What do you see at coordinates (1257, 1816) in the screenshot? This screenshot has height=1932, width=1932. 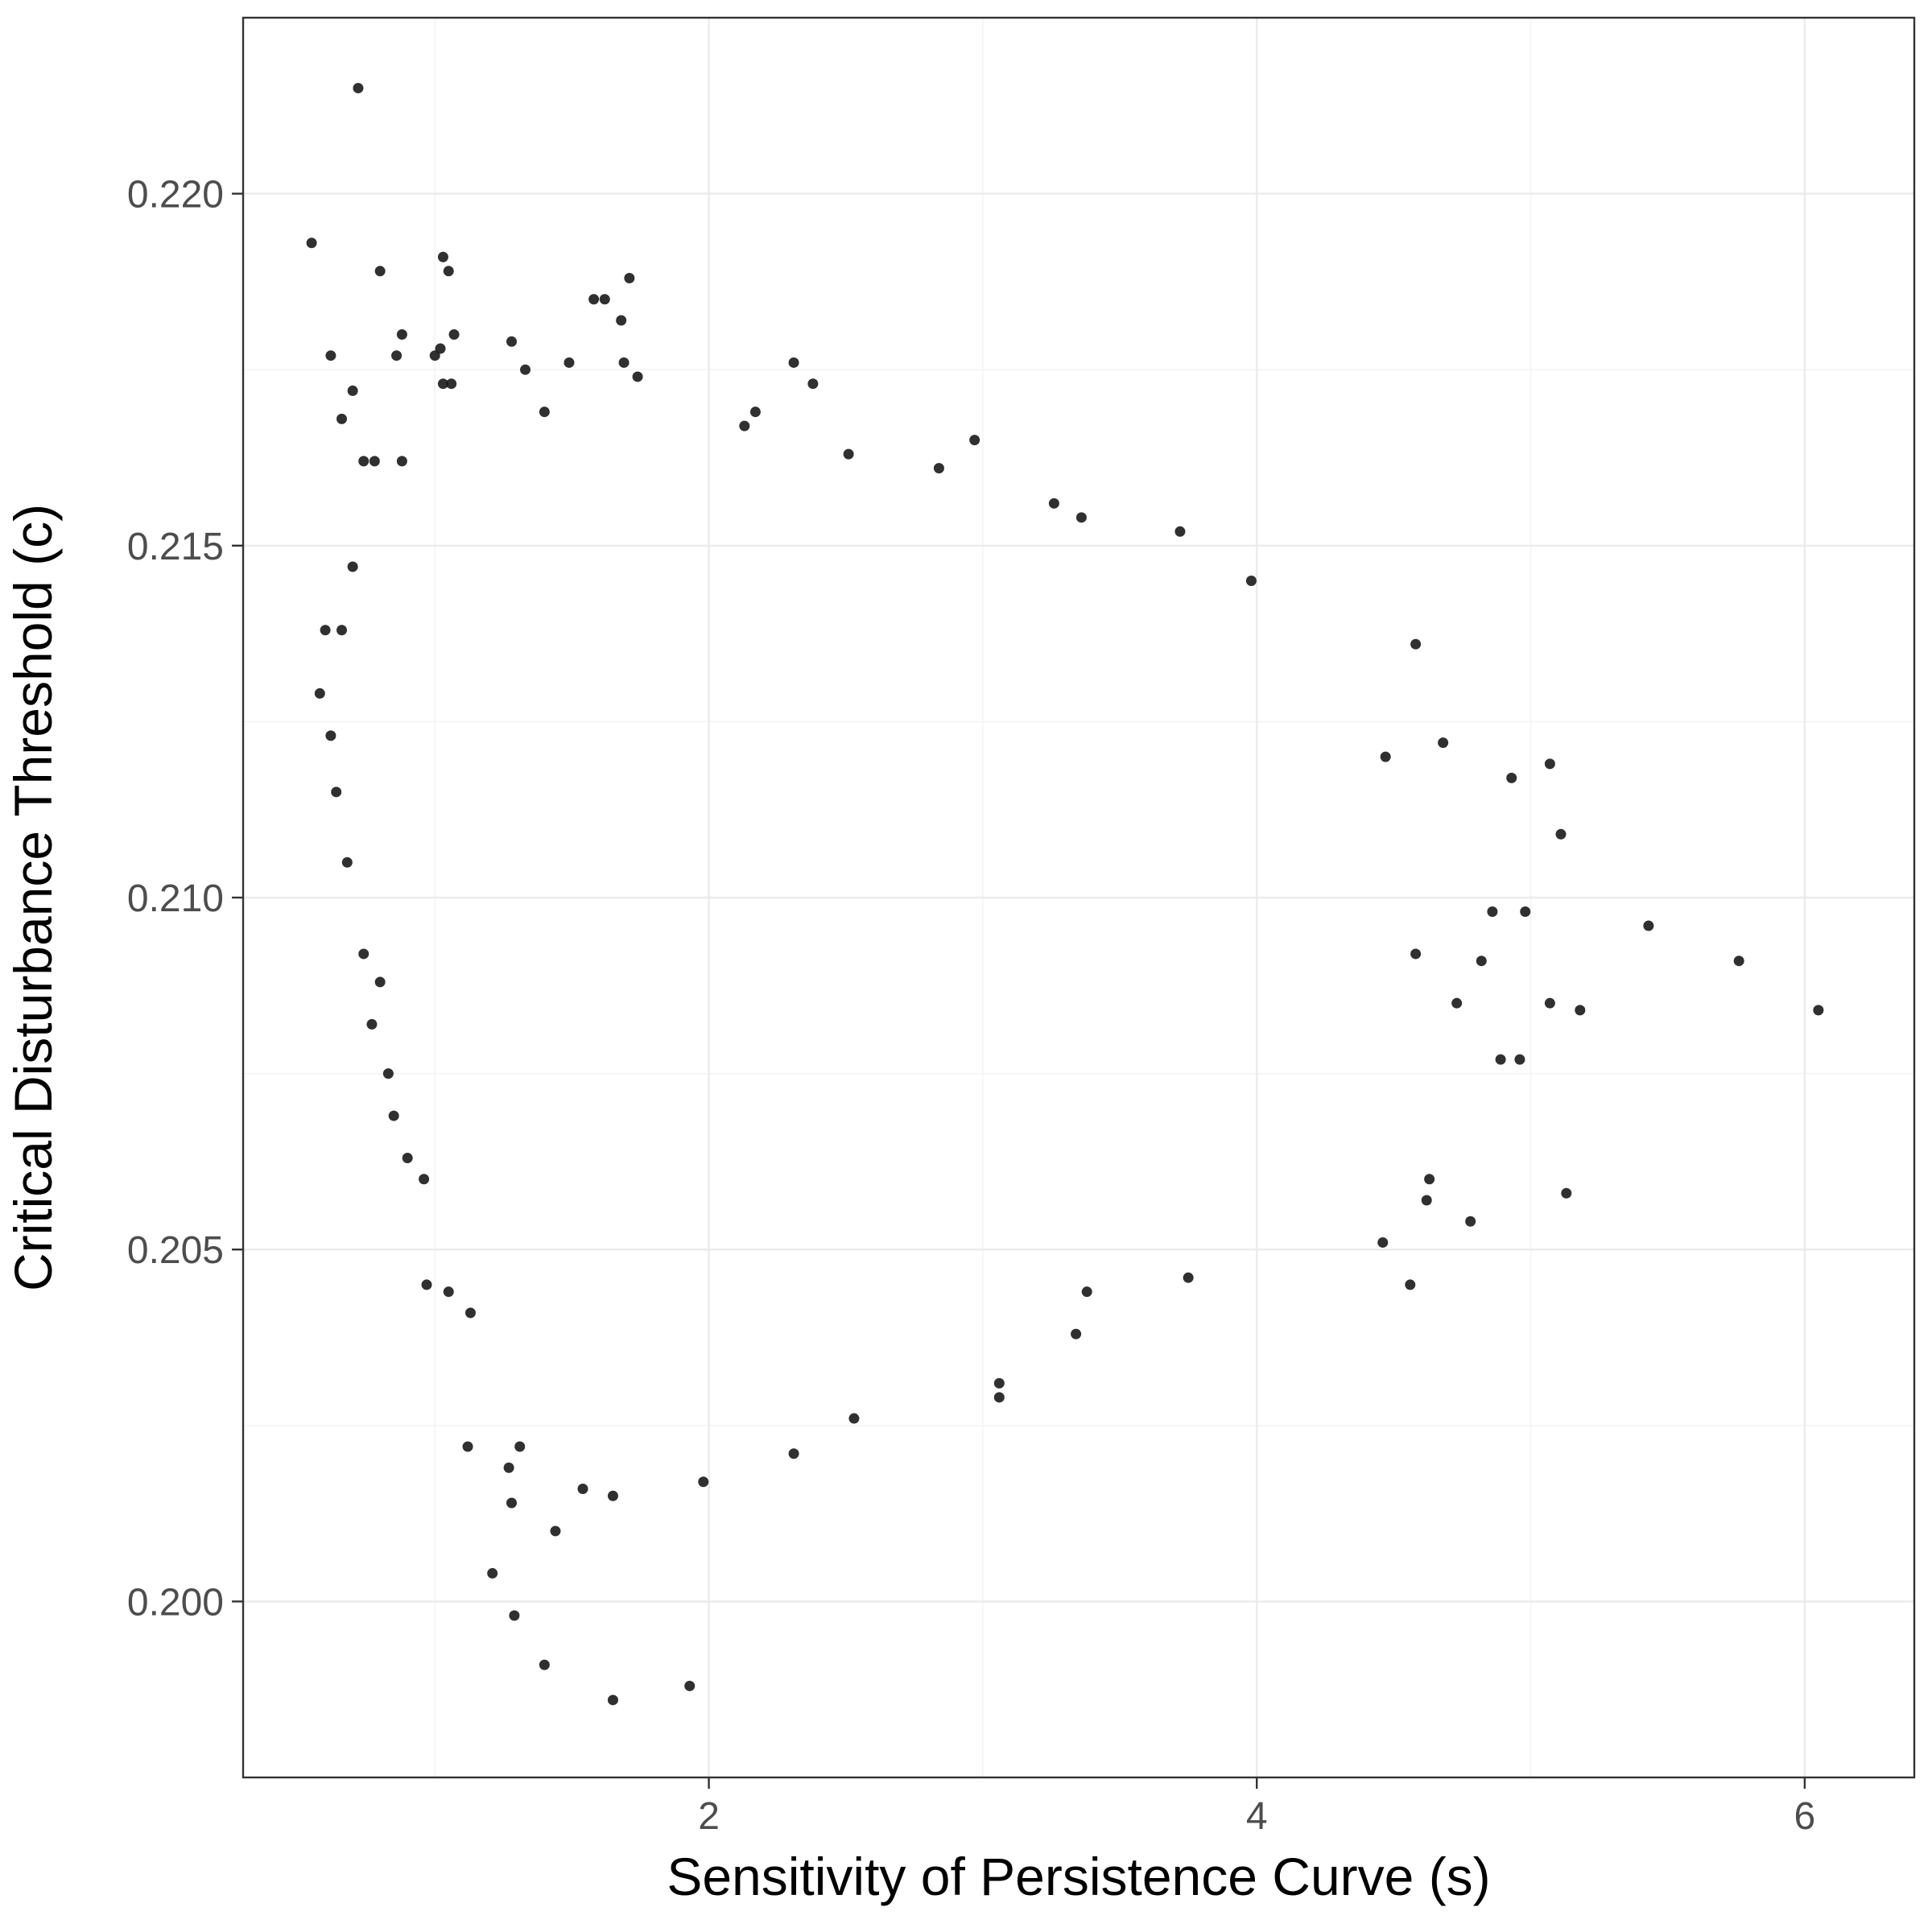 I see `x-tick-label: 4` at bounding box center [1257, 1816].